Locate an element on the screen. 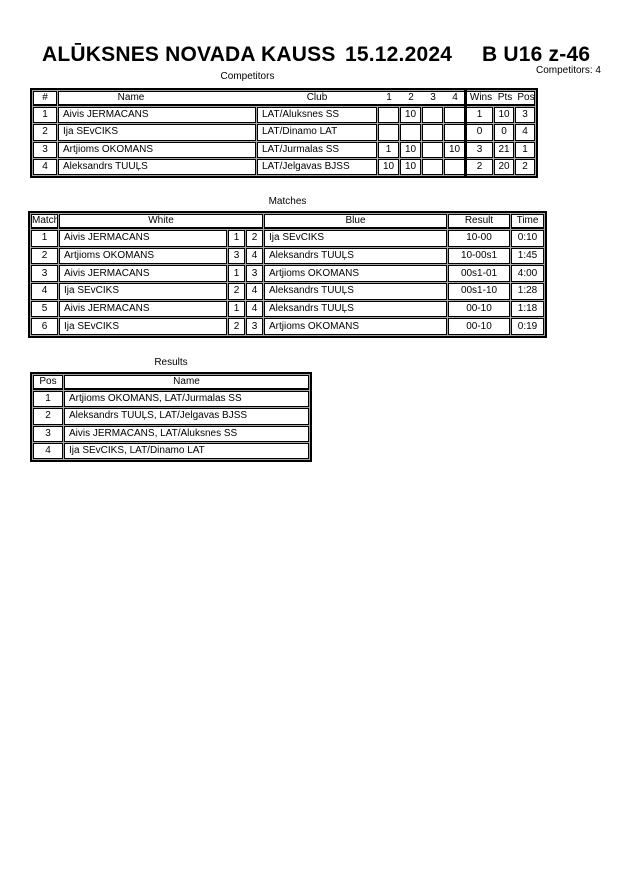  result-row: 1 Artjioms OKOMANS, LAT/Jurmalas SS is located at coordinates (171, 399).